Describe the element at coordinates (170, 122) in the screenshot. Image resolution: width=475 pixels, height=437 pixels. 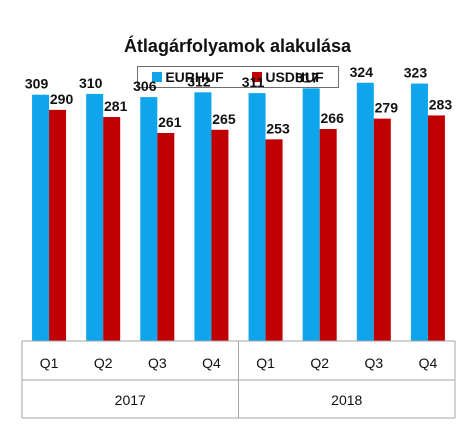
I see `data-label-usdhuf-3: 261` at that location.